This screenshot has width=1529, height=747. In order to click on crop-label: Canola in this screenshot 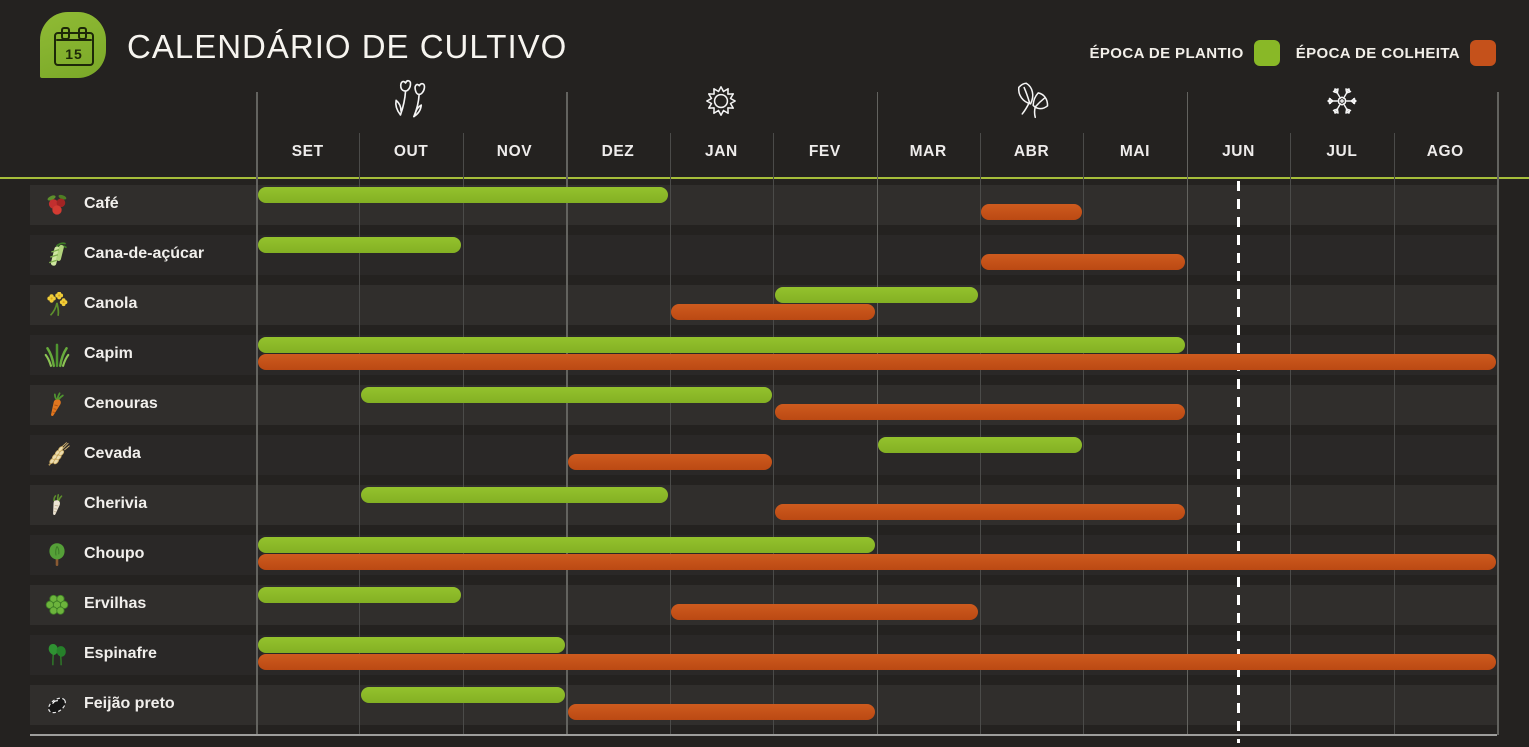, I will do `click(111, 303)`.